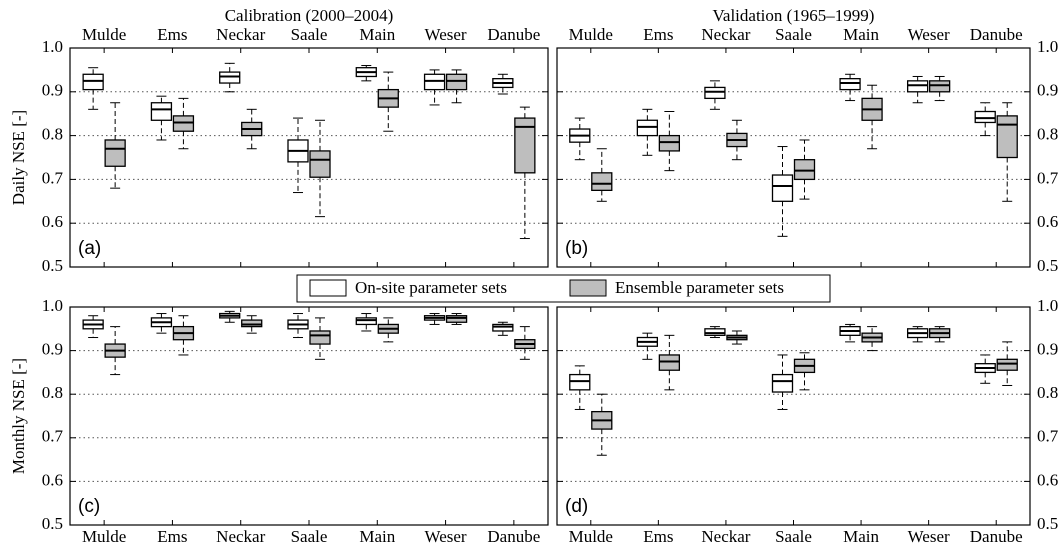 This screenshot has height=547, width=1063. What do you see at coordinates (89, 506) in the screenshot?
I see `panel-label: (c)` at bounding box center [89, 506].